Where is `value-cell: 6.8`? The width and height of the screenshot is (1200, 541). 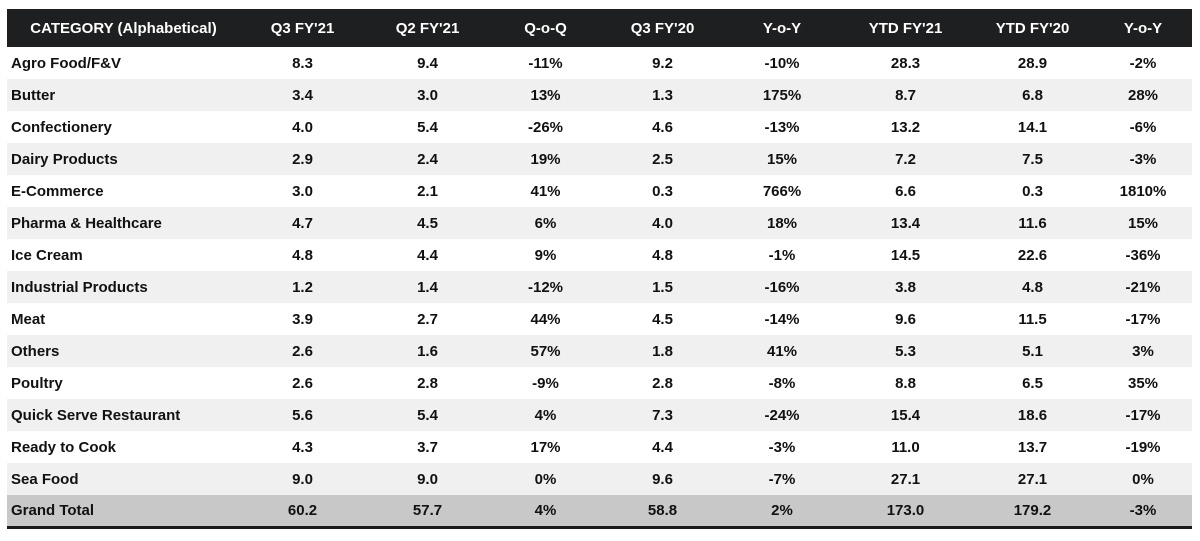 value-cell: 6.8 is located at coordinates (1032, 95).